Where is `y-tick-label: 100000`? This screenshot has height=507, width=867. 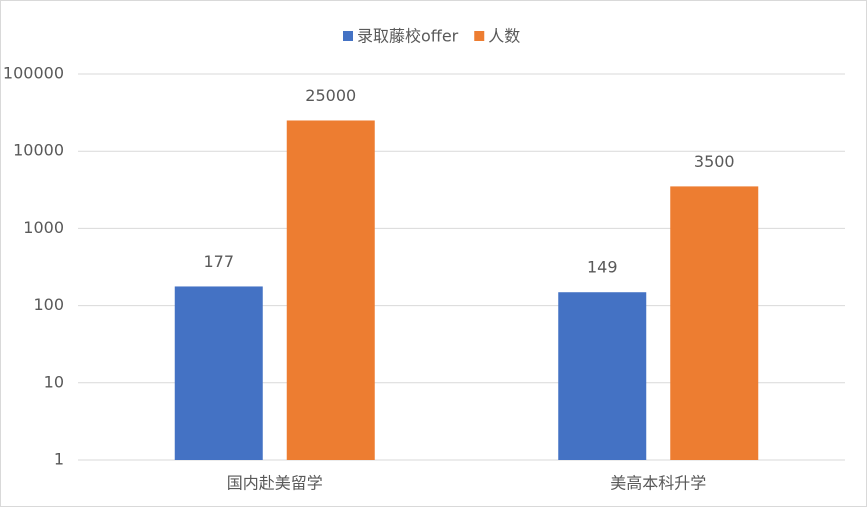
y-tick-label: 100000 is located at coordinates (33, 73).